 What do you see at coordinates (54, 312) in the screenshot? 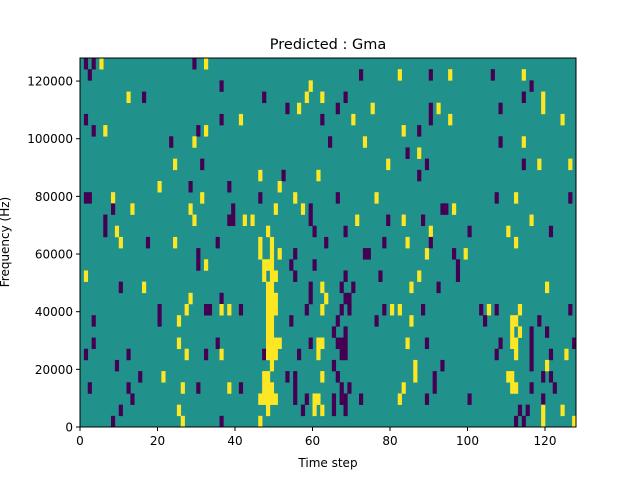
I see `y-tick-label: 40000` at bounding box center [54, 312].